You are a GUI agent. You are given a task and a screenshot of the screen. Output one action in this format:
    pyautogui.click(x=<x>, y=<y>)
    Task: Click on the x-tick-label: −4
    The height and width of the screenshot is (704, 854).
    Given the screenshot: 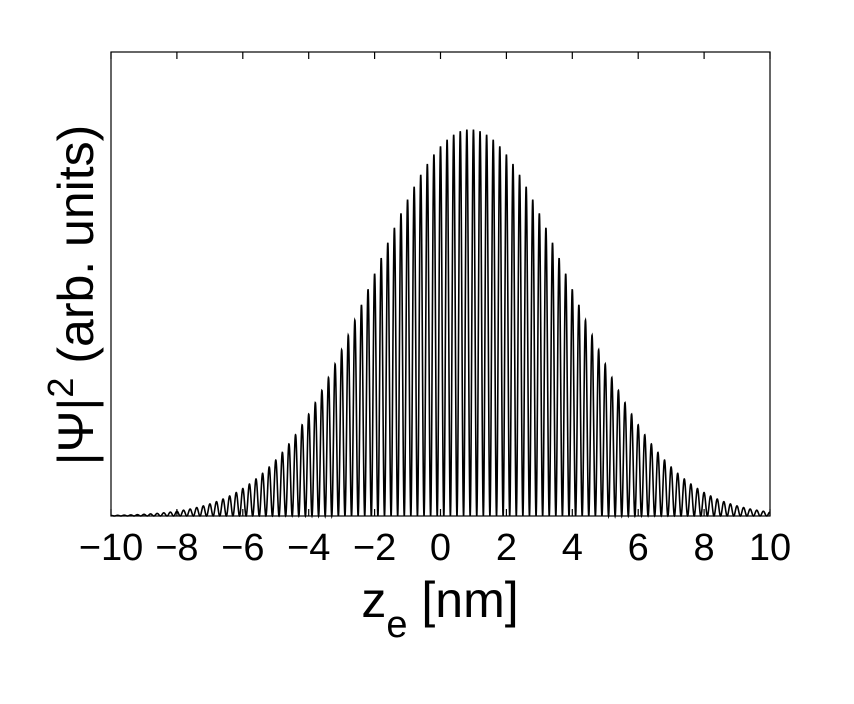 What is the action you would take?
    pyautogui.click(x=308, y=548)
    